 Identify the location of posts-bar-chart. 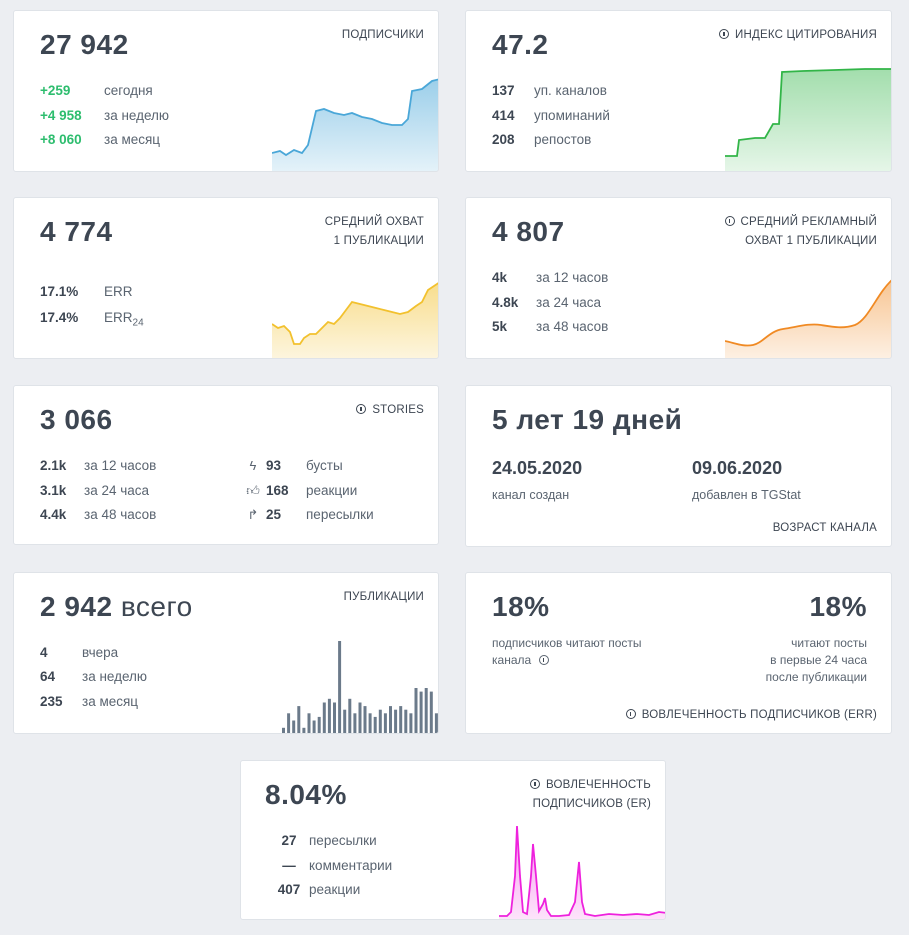
(360, 687).